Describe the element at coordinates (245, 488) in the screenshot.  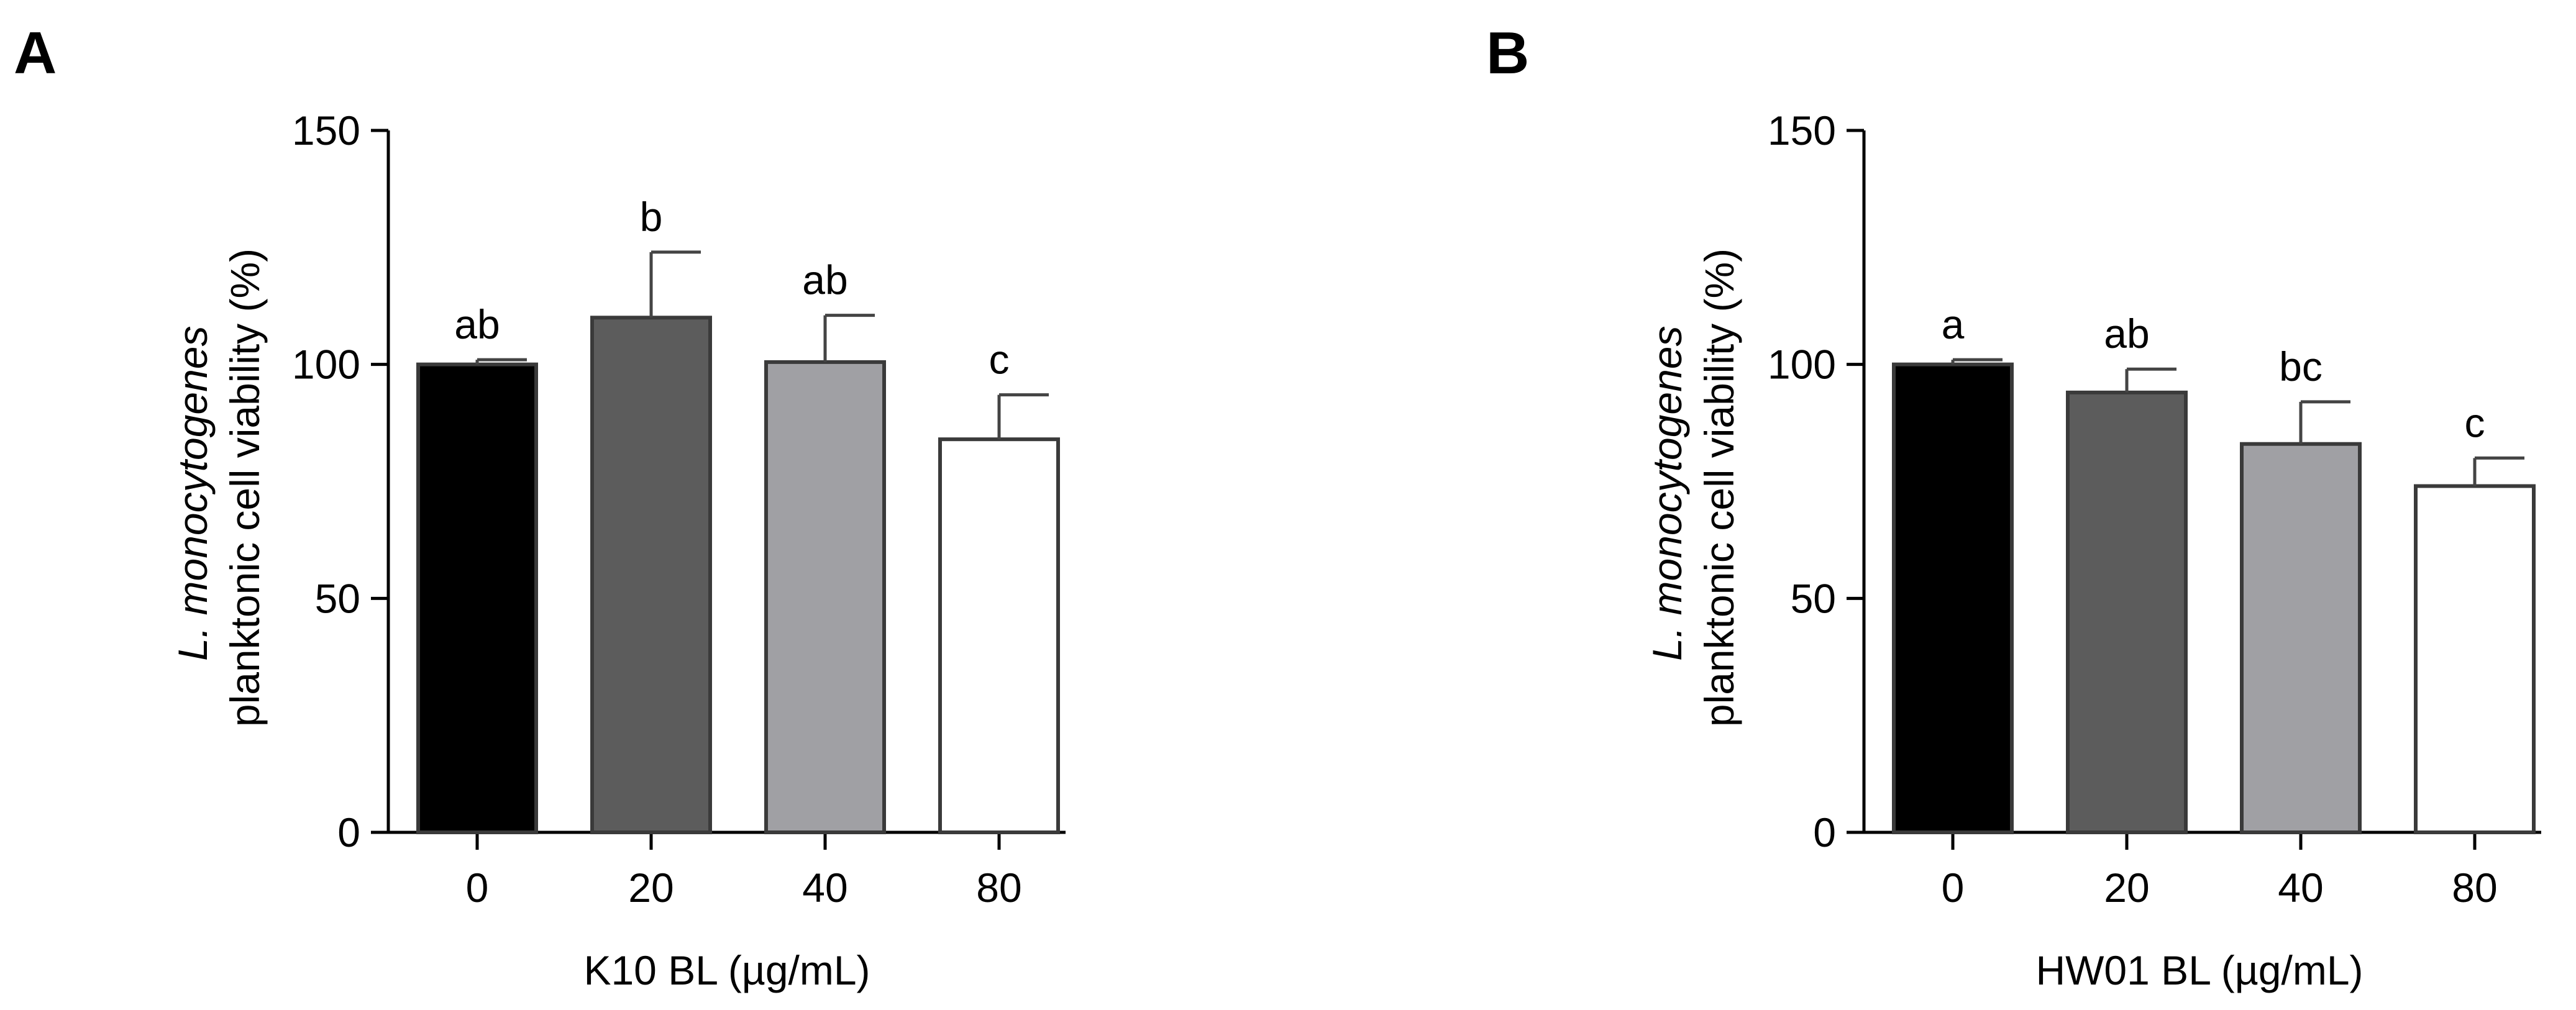
I see `panel-a-y-axis-title-measure: planktonic cell viability (%)` at that location.